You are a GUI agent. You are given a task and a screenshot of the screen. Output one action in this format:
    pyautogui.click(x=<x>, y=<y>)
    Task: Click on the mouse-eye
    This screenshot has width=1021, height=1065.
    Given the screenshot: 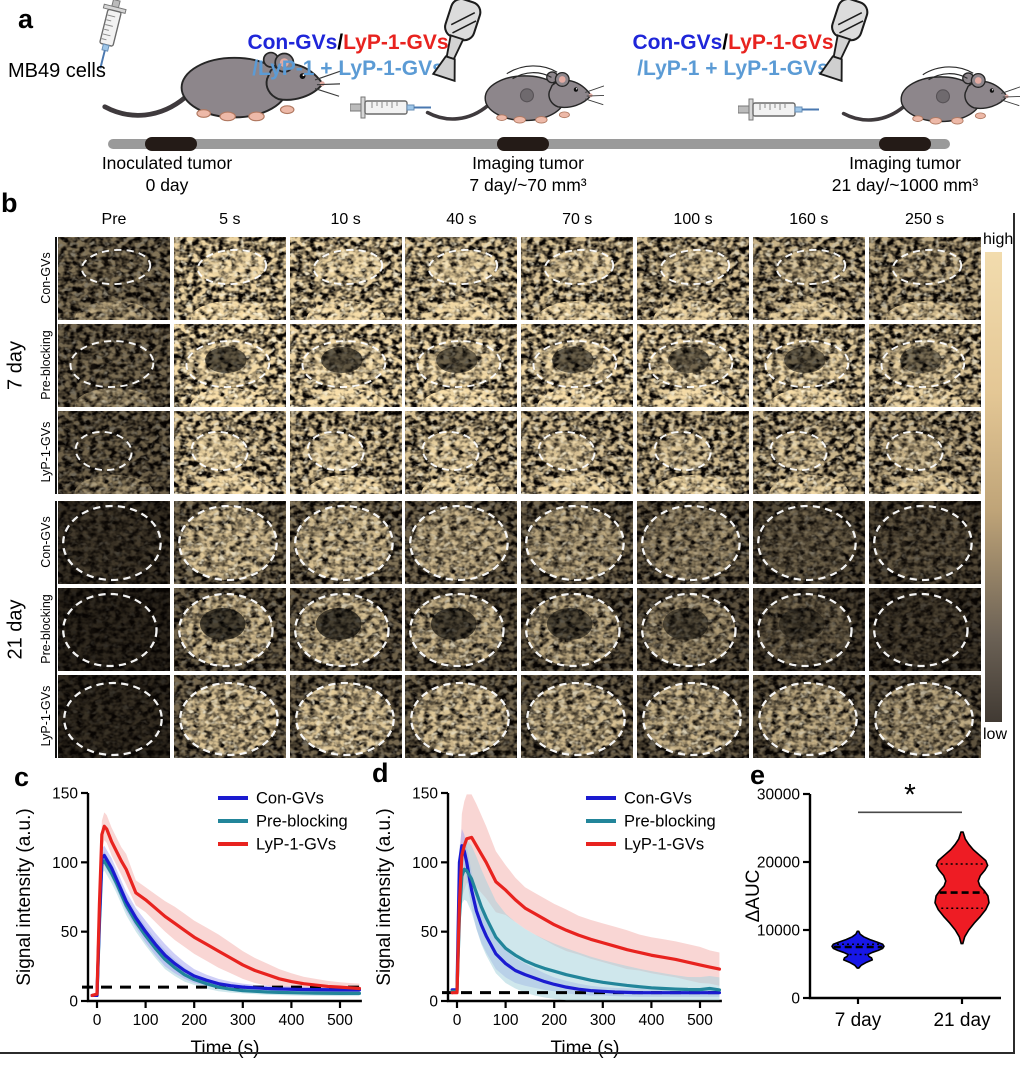 What is the action you would take?
    pyautogui.click(x=992, y=90)
    